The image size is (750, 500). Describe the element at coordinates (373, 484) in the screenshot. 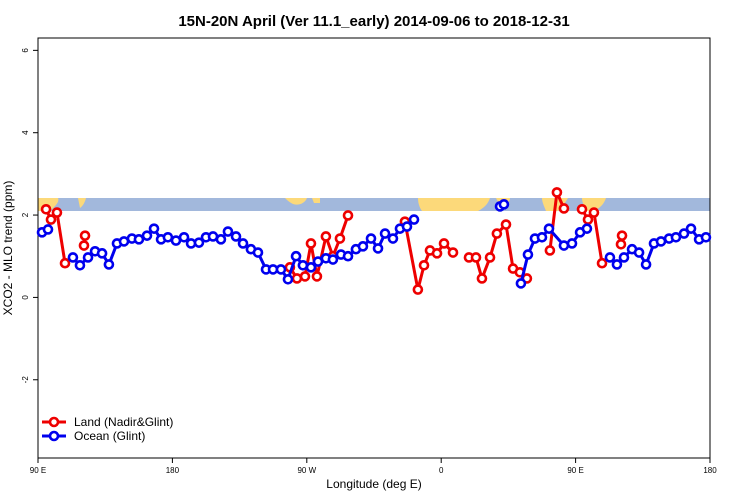

I see `x-axis-label: Longitude (deg E)` at that location.